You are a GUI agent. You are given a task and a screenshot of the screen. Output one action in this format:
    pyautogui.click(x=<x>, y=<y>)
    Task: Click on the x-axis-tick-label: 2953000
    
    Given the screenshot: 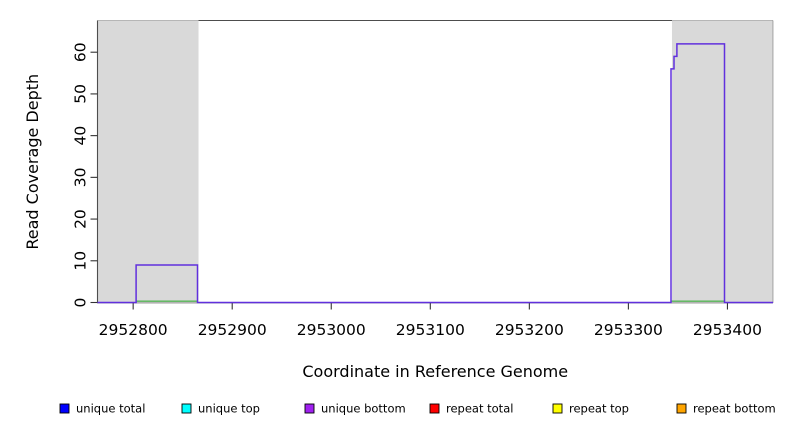 What is the action you would take?
    pyautogui.click(x=331, y=330)
    